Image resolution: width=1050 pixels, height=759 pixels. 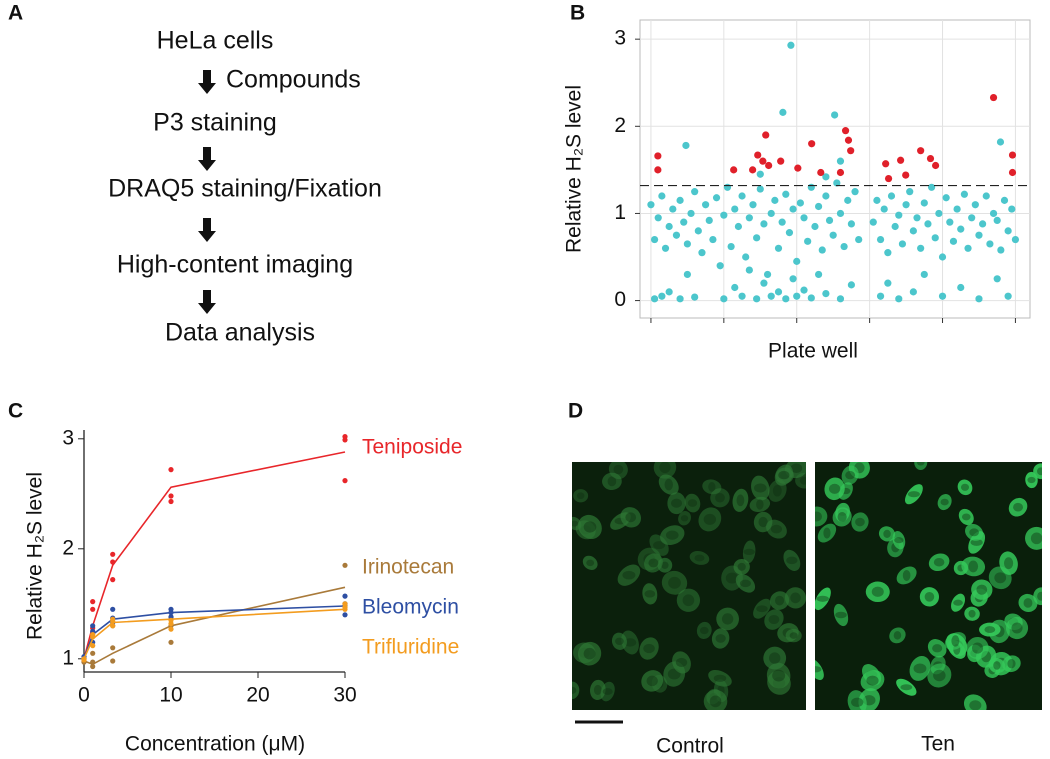 What do you see at coordinates (15, 411) in the screenshot?
I see `panel-label: C` at bounding box center [15, 411].